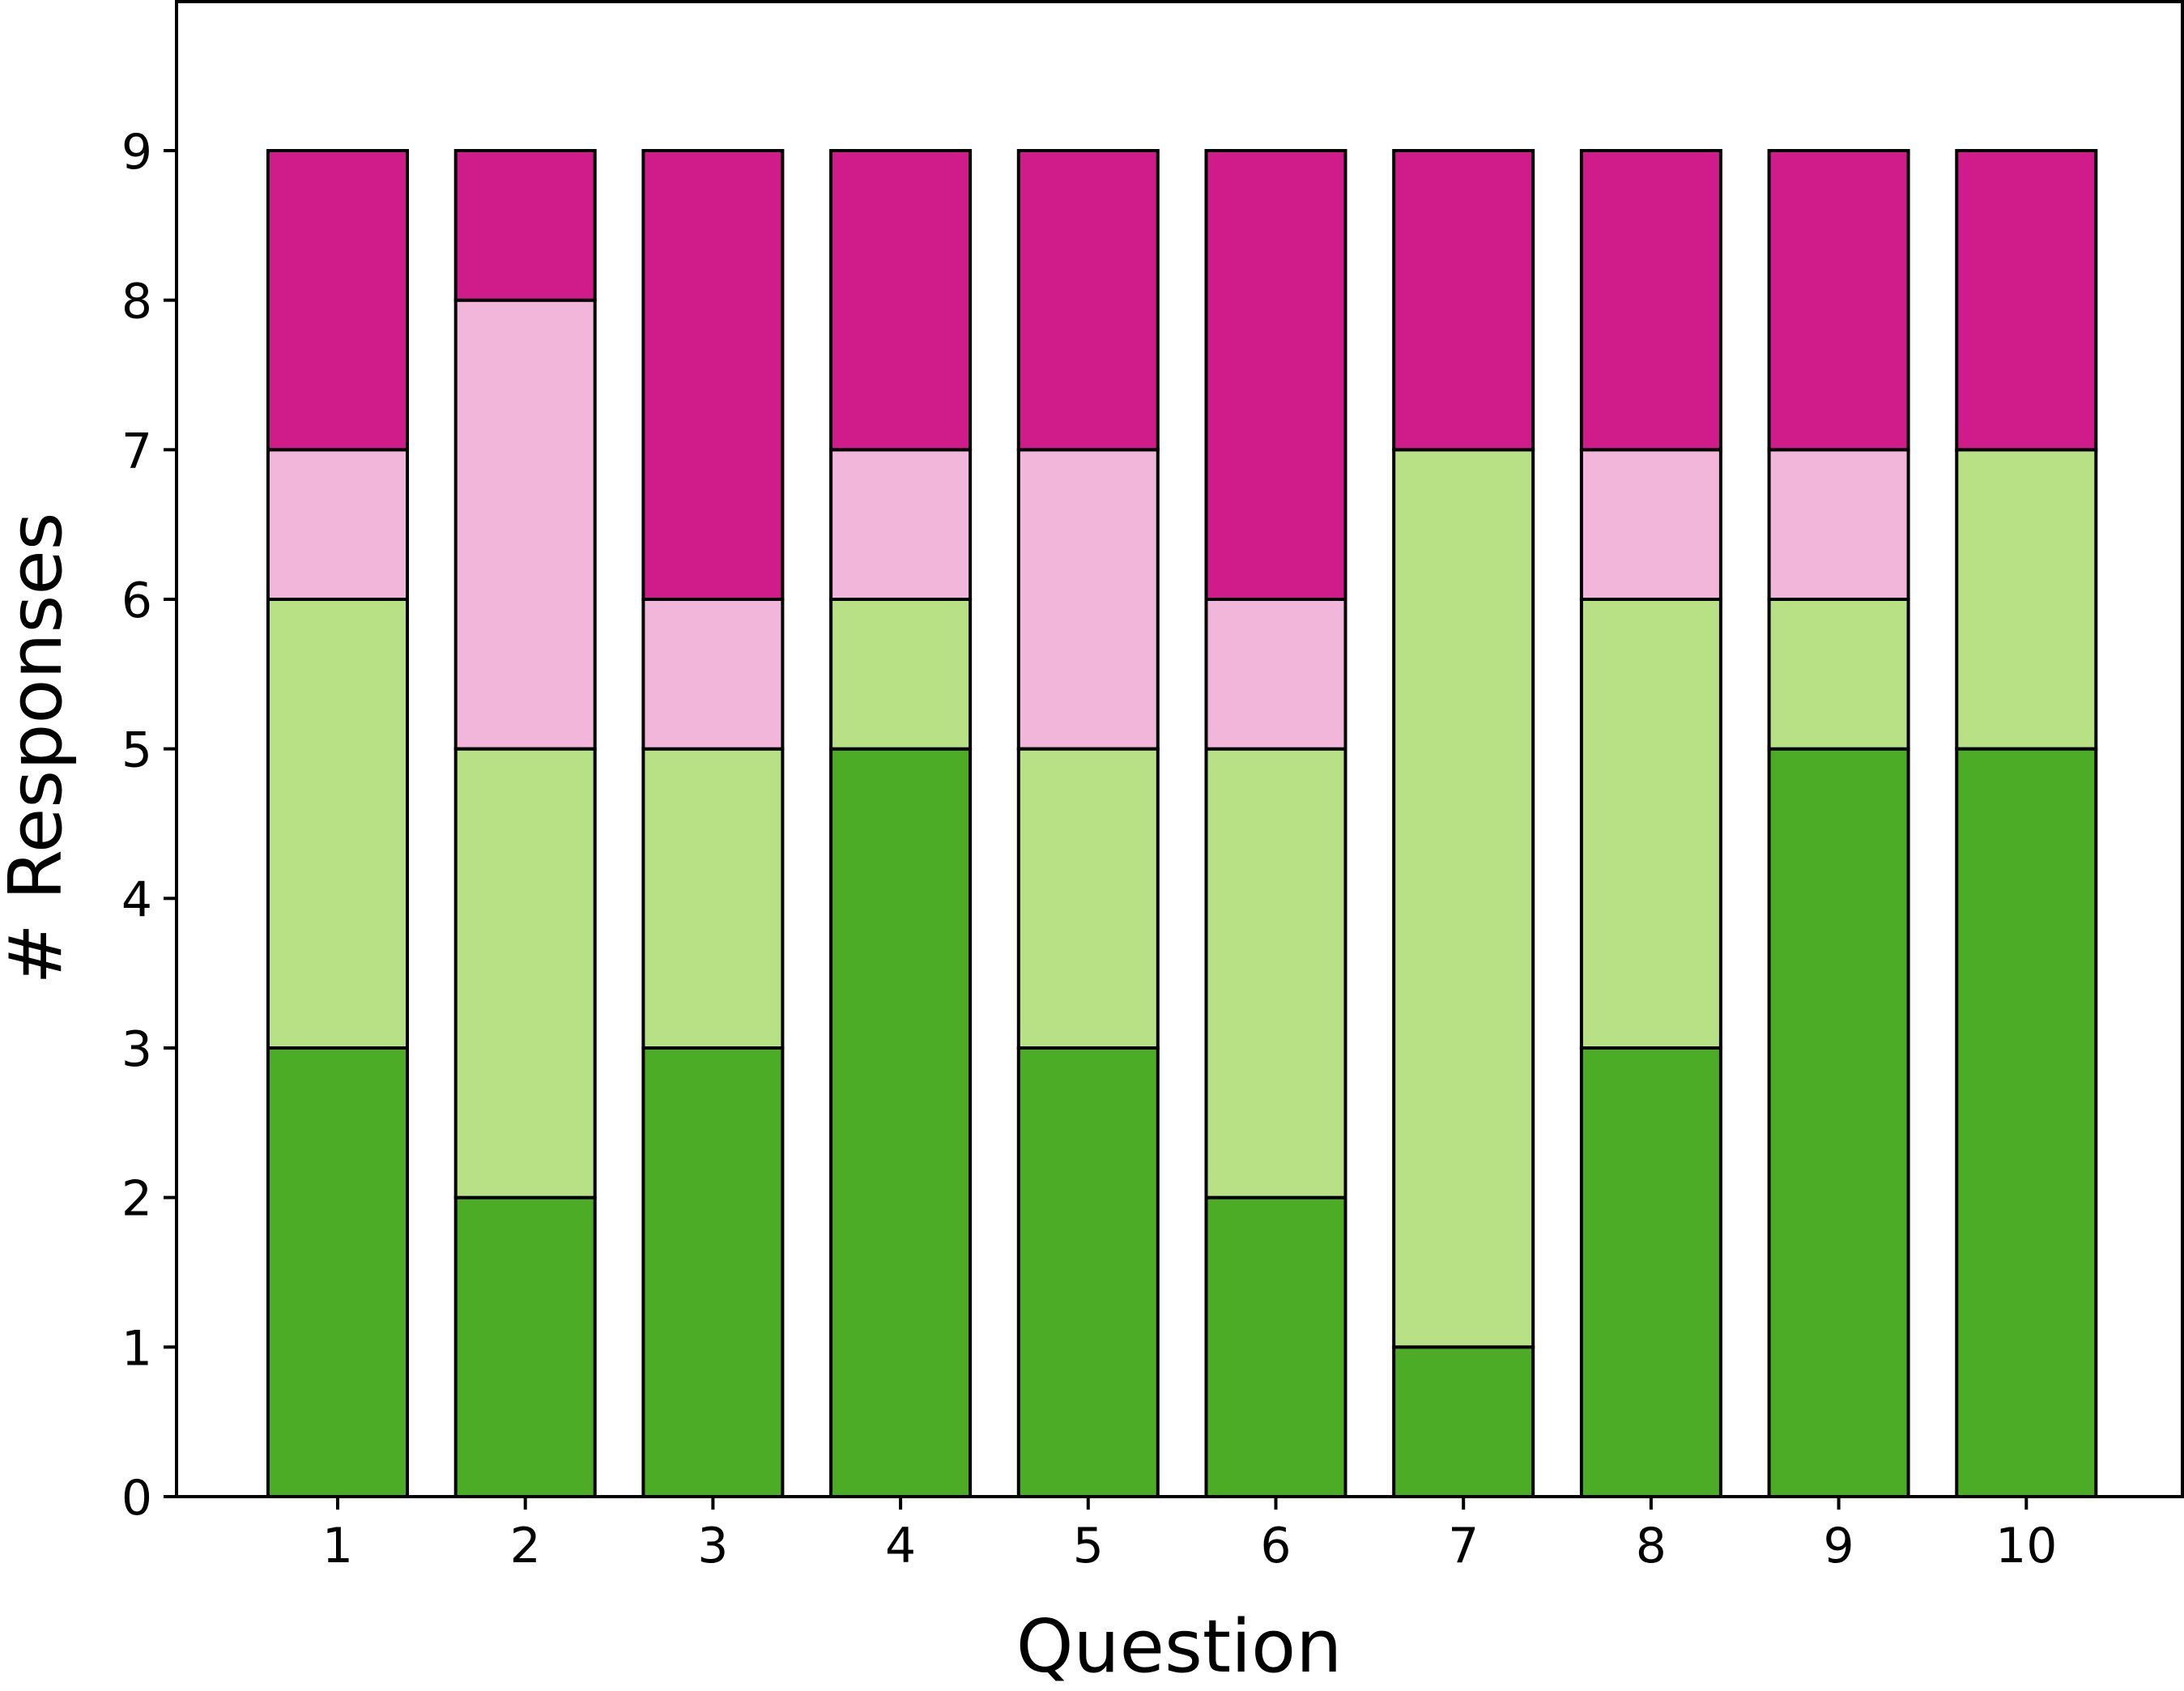 Image resolution: width=2184 pixels, height=1691 pixels. What do you see at coordinates (337, 1546) in the screenshot?
I see `x-tick-label-1: 1` at bounding box center [337, 1546].